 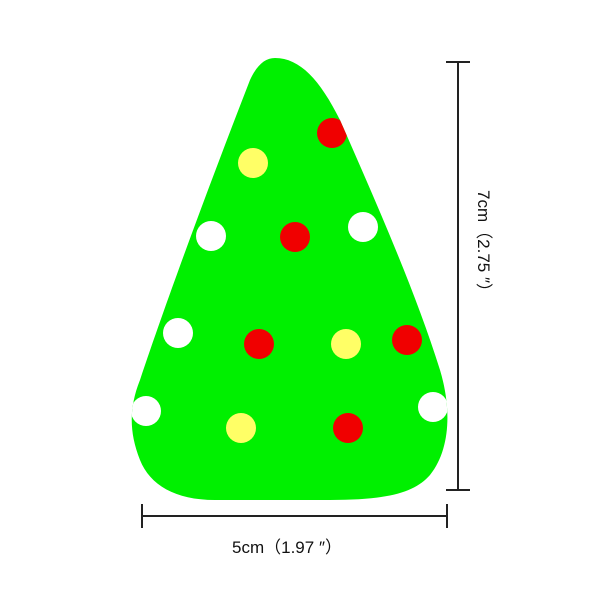 What do you see at coordinates (294, 530) in the screenshot?
I see `width-dimension: 5cm（1.97 ″）` at bounding box center [294, 530].